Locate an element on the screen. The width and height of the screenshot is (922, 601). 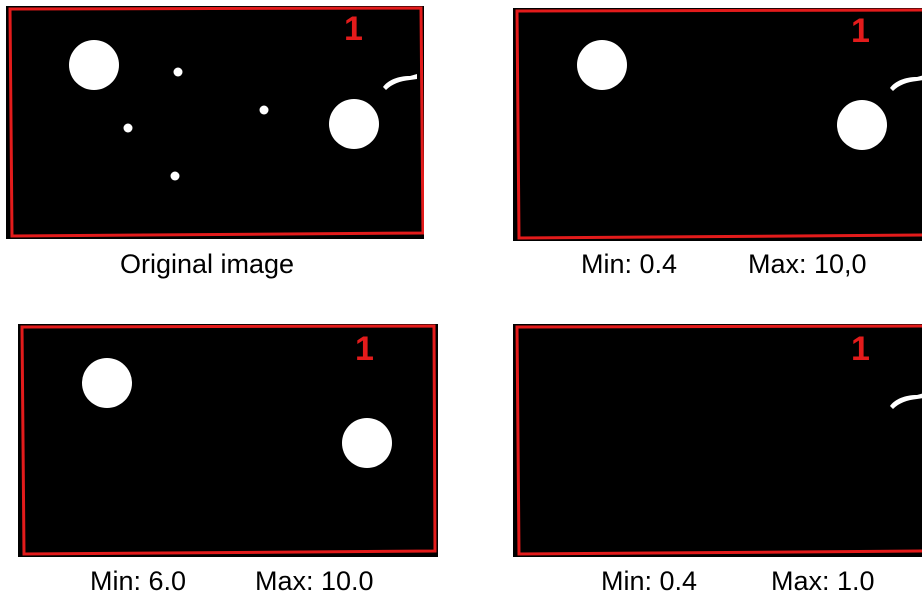
caption-filter-b-max: Max: 10.0 is located at coordinates (314, 581).